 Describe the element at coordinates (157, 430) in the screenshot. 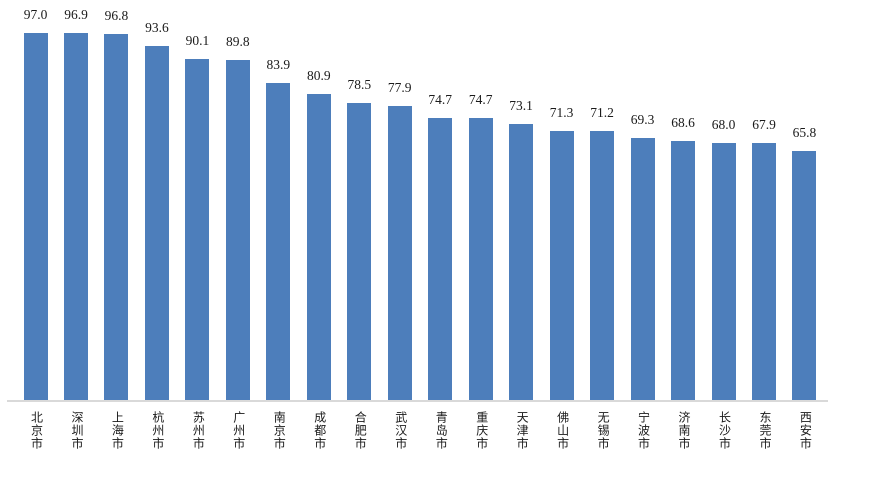

I see `city-label: 杭州市` at that location.